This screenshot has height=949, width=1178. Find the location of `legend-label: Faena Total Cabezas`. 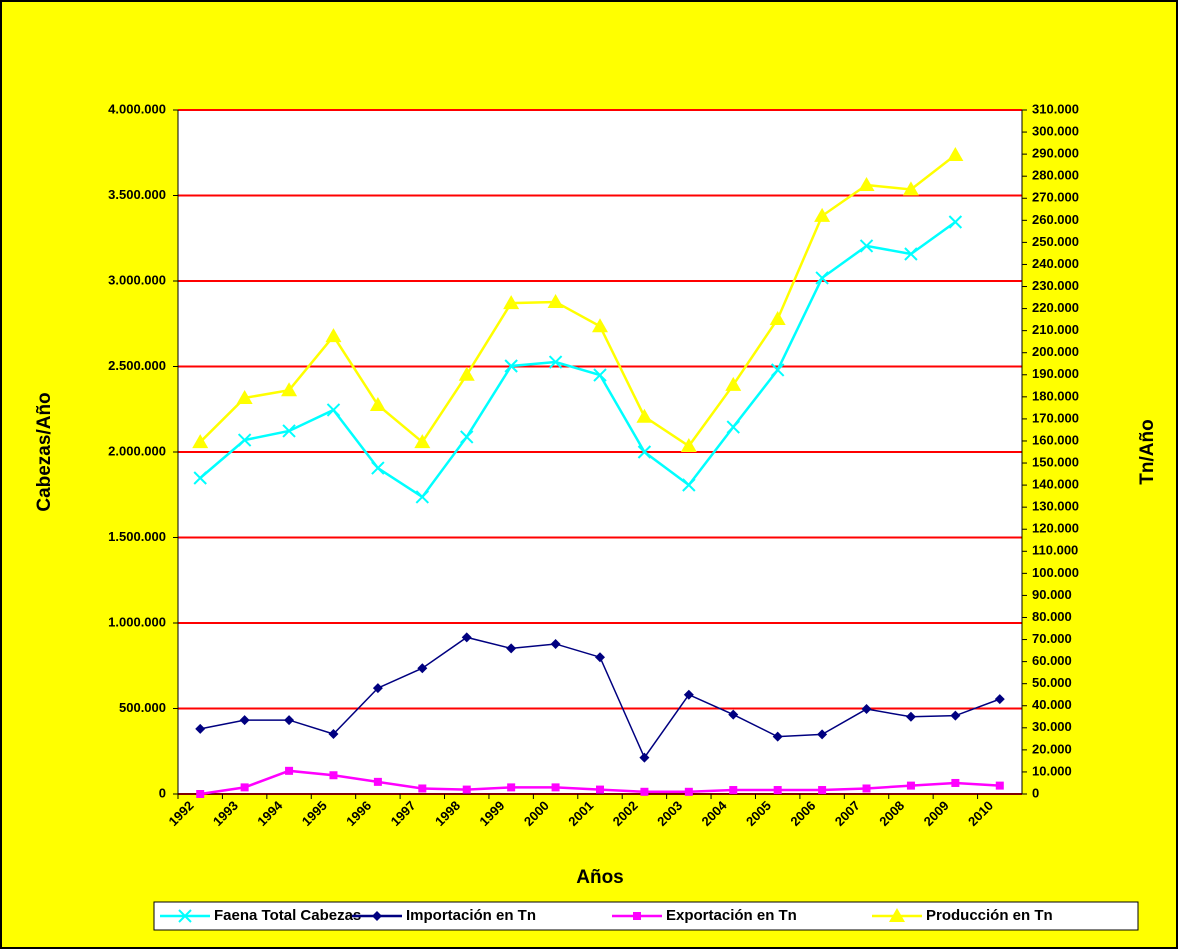

legend-label: Faena Total Cabezas is located at coordinates (287, 915).